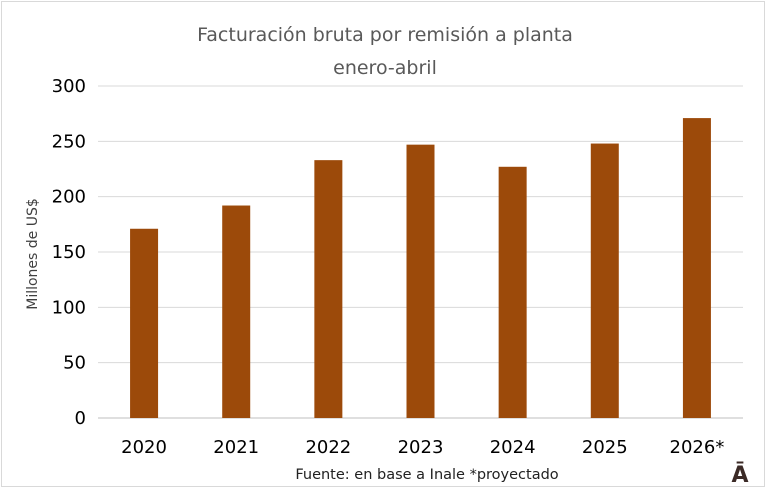  Describe the element at coordinates (385, 35) in the screenshot. I see `chart-title: Facturación bruta por remisión a planta` at that location.